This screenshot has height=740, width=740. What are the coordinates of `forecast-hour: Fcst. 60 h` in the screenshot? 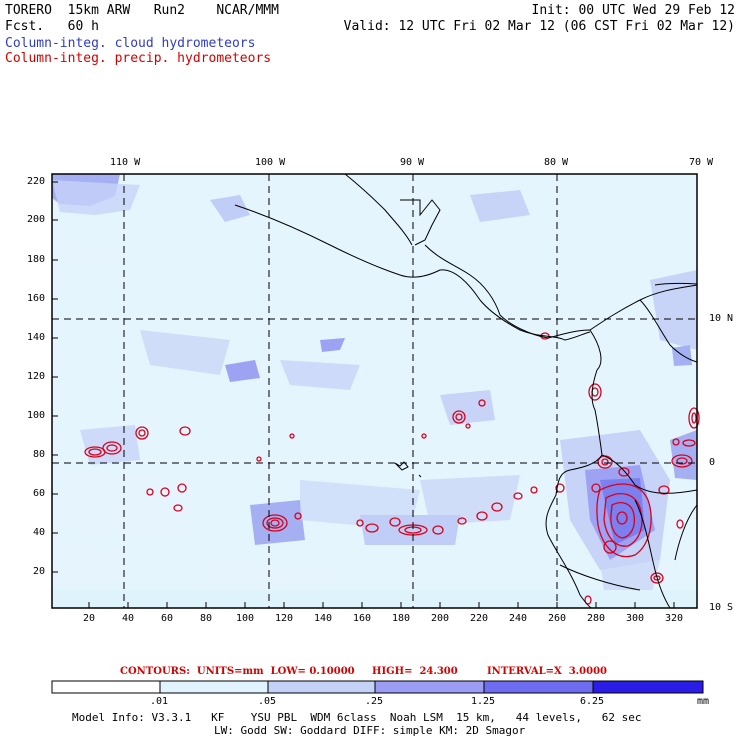 It's located at (52, 26).